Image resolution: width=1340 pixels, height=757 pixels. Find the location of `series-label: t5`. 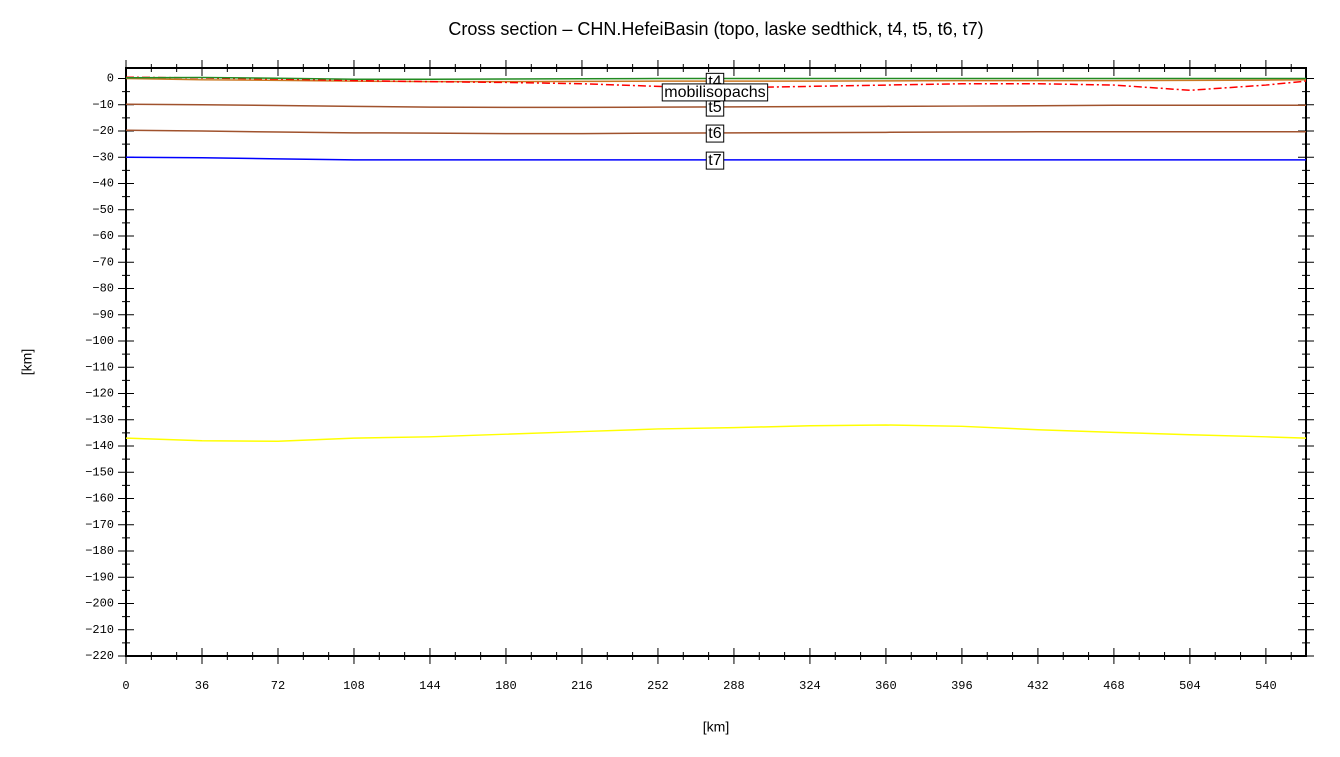

series-label: t5 is located at coordinates (715, 107).